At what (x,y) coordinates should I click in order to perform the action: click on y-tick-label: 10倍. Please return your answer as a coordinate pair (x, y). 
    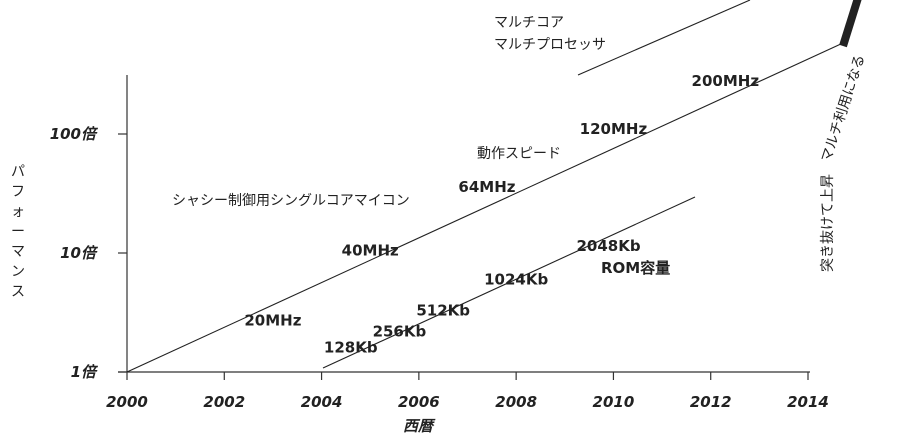
    Looking at the image, I should click on (79, 253).